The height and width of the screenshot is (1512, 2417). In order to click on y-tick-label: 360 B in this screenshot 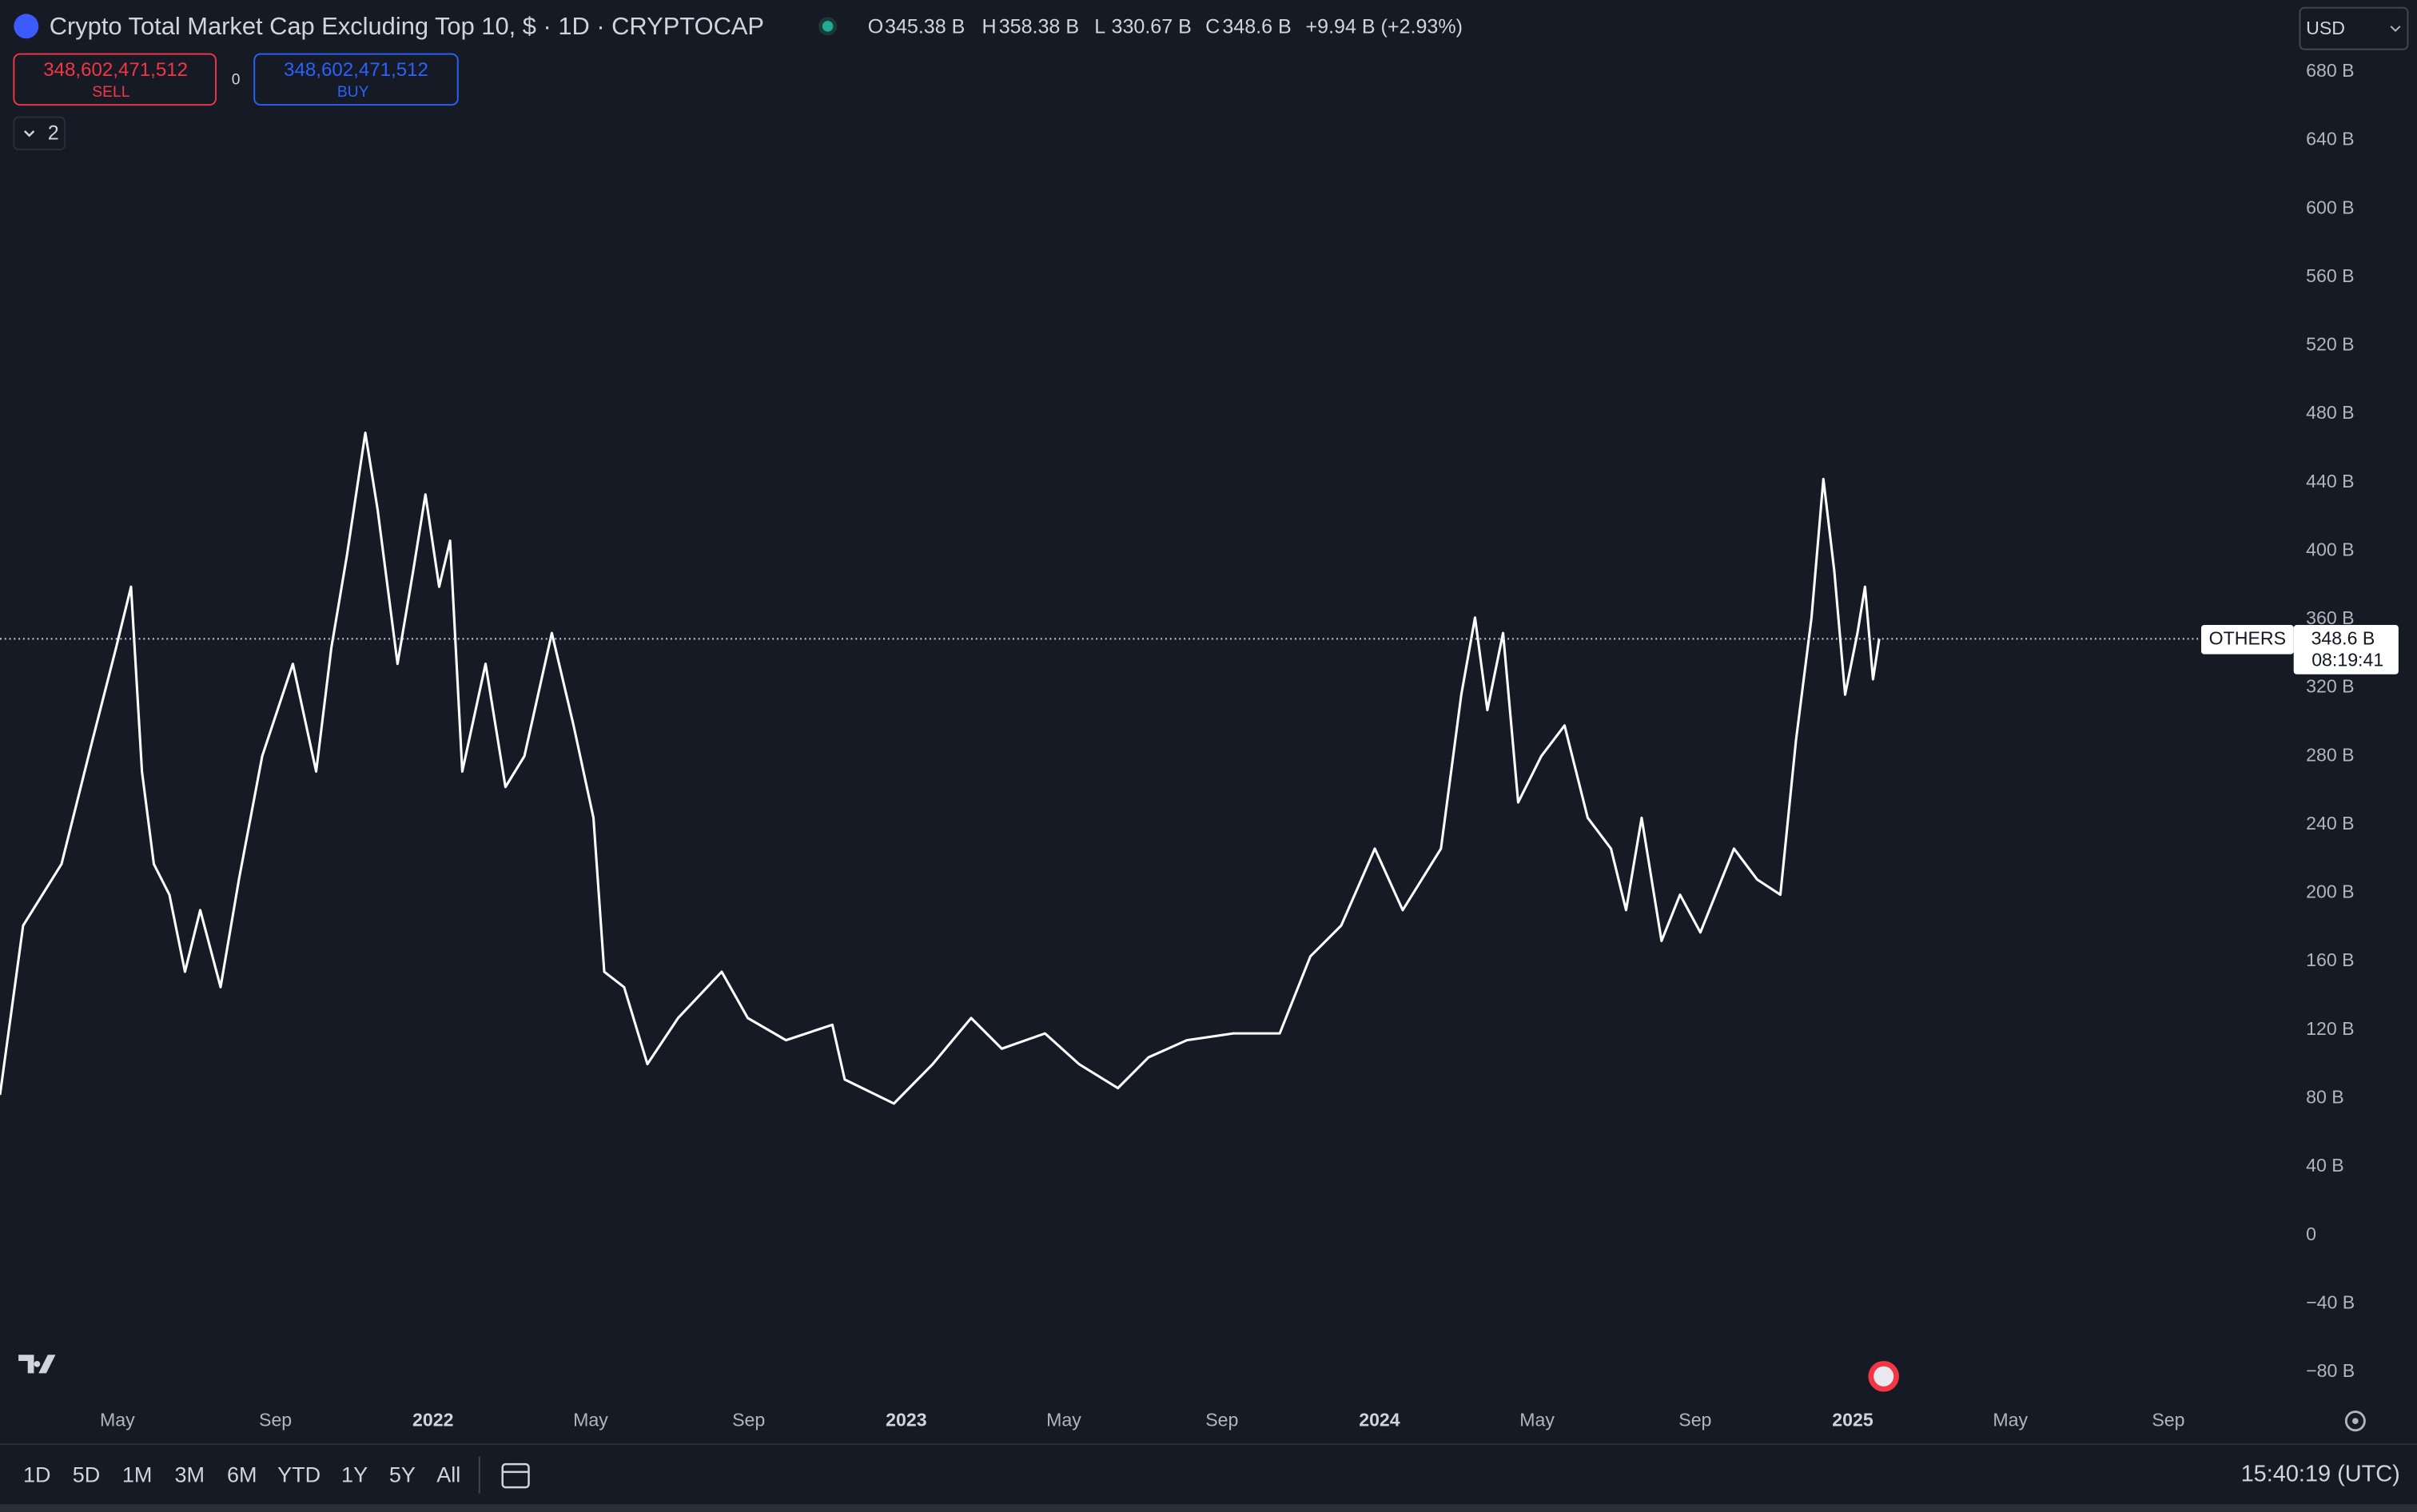, I will do `click(2330, 617)`.